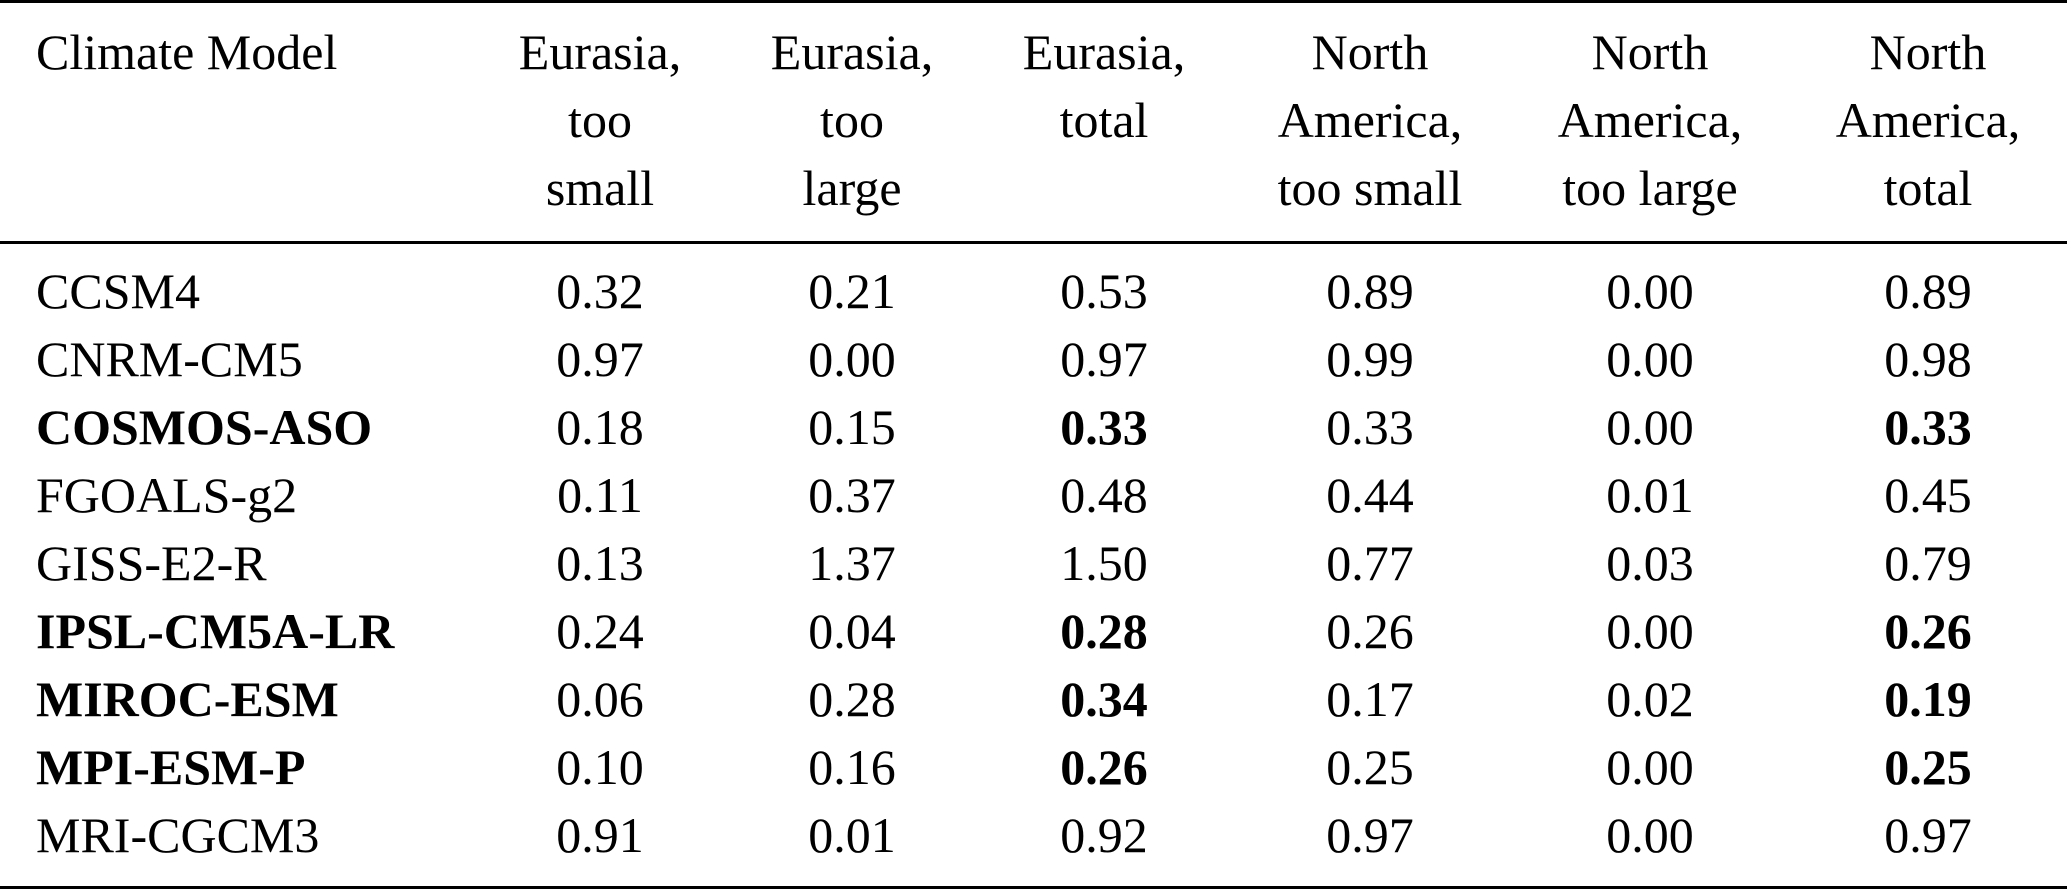  Describe the element at coordinates (600, 699) in the screenshot. I see `value-cell: 0.06` at that location.